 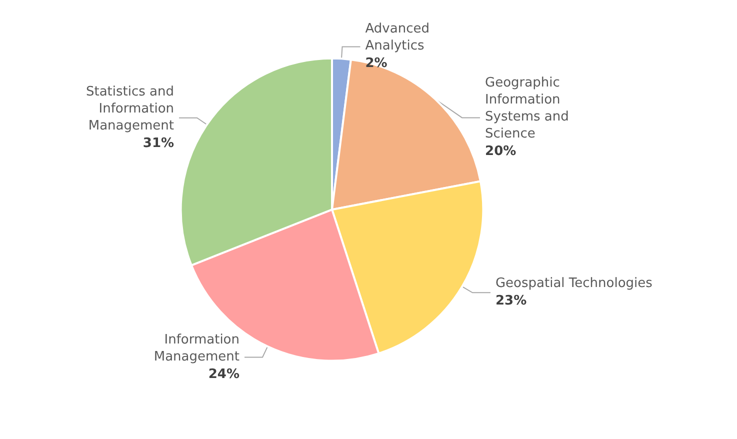 I want to click on data-label: 23%, so click(x=511, y=301).